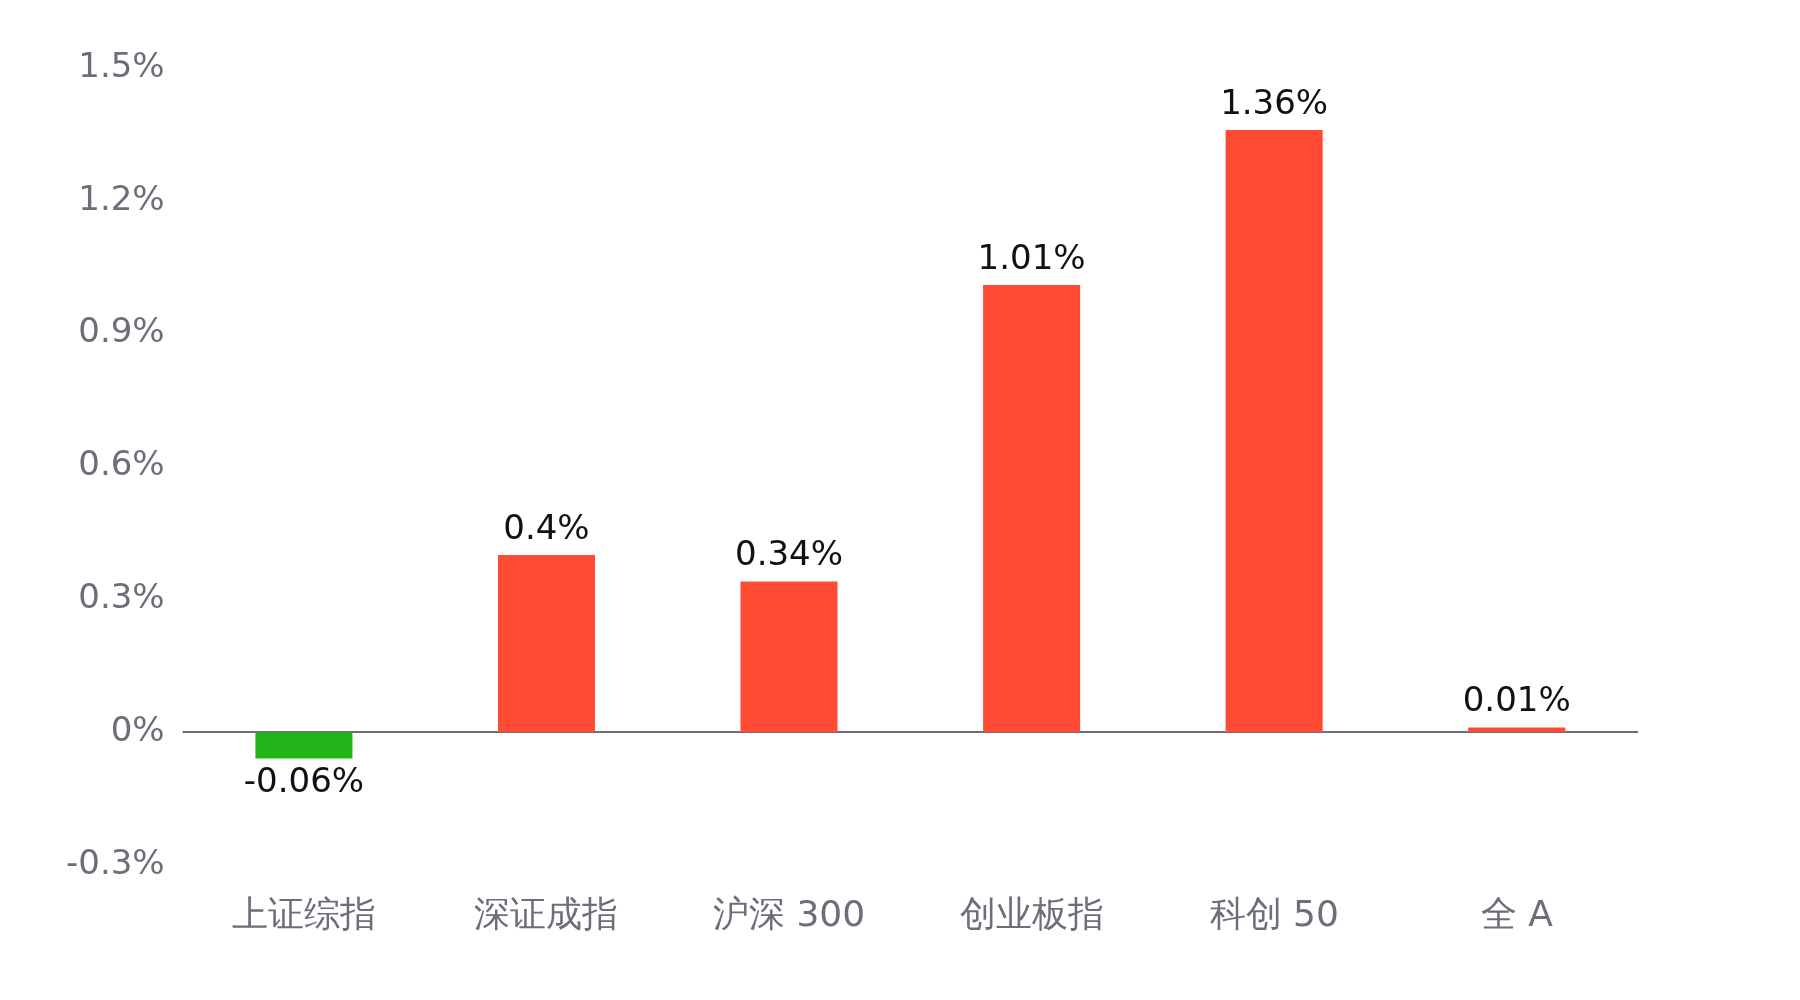 The height and width of the screenshot is (1000, 1800). I want to click on y-tick-label: 0.9%, so click(121, 330).